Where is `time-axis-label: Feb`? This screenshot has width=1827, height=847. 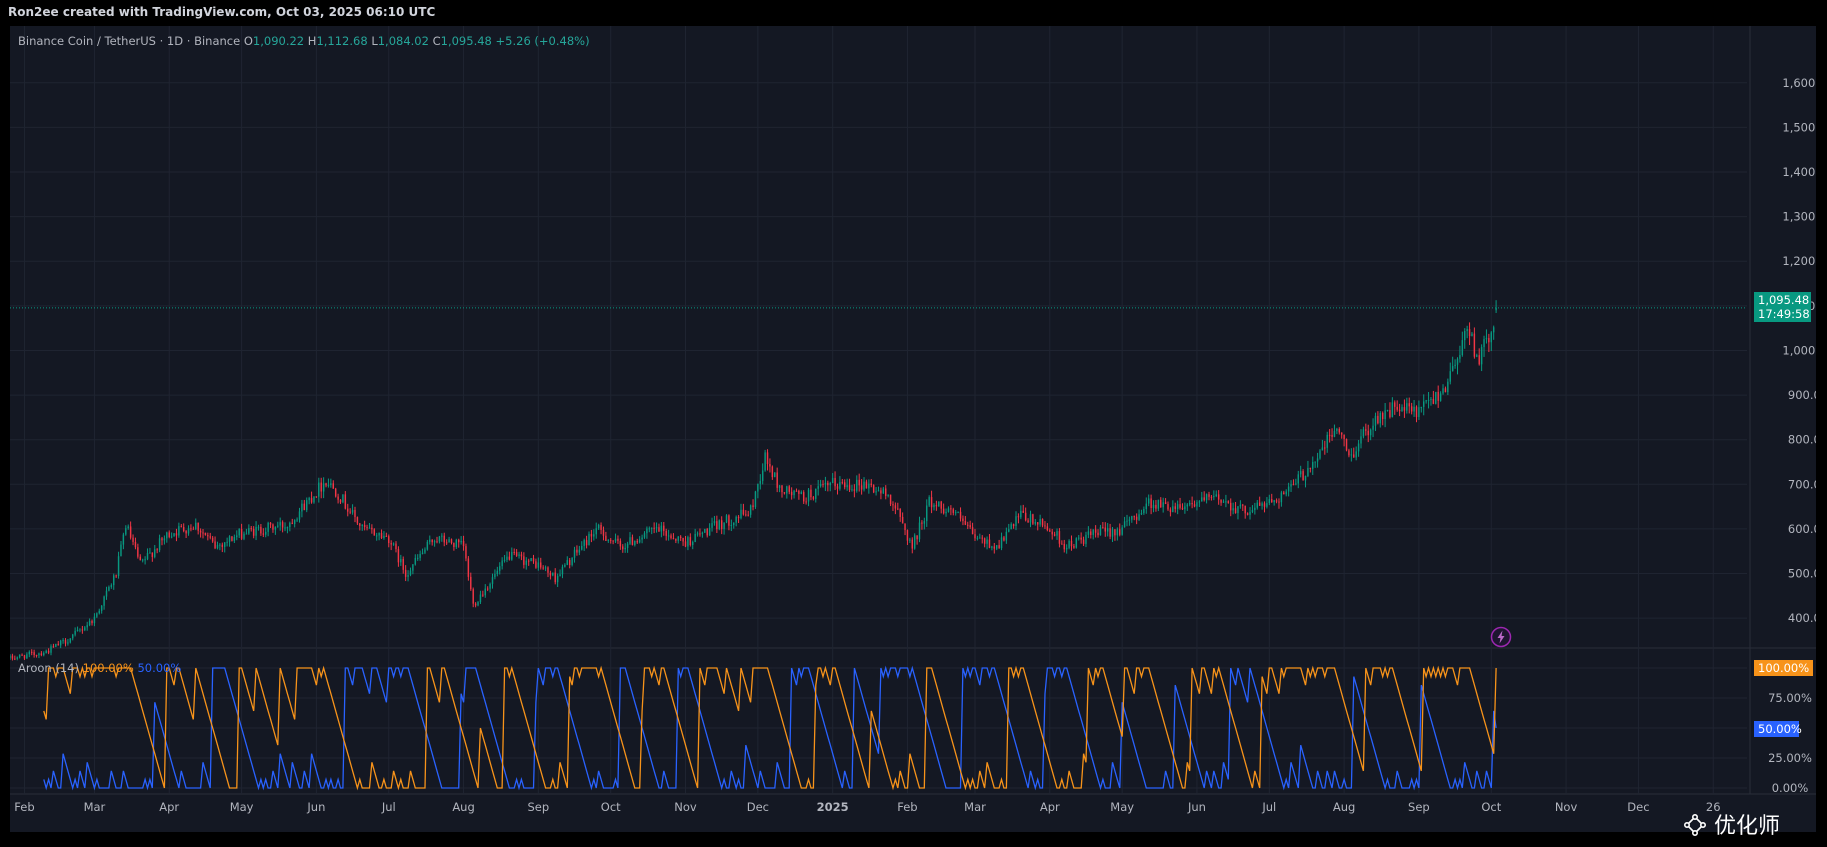 time-axis-label: Feb is located at coordinates (24, 807).